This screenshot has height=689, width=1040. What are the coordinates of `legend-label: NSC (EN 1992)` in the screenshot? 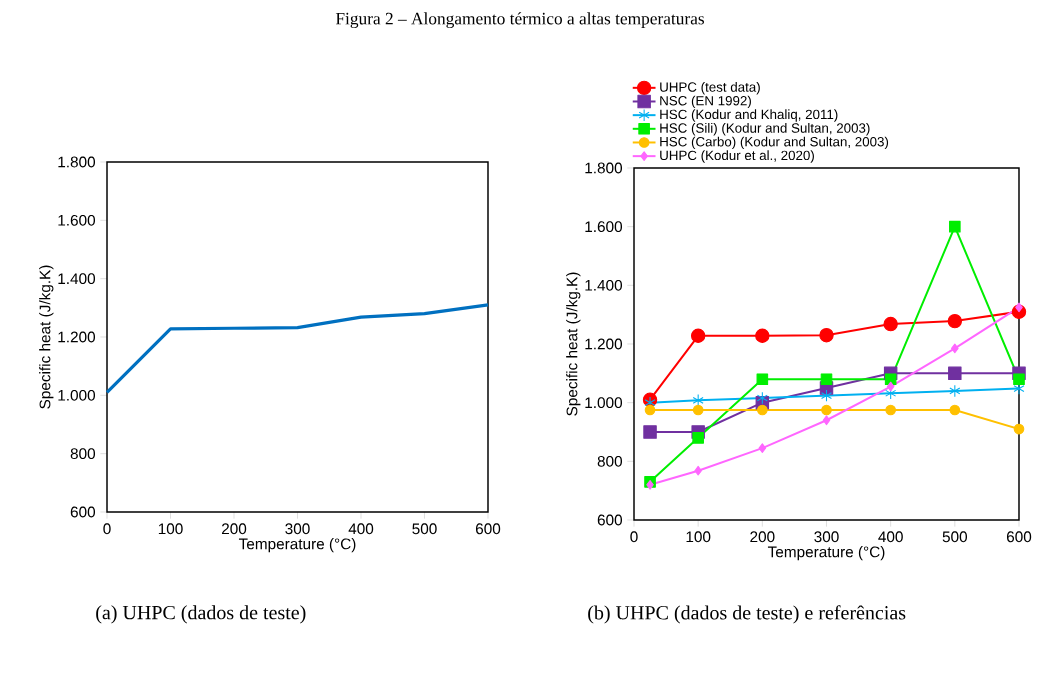 It's located at (705, 102).